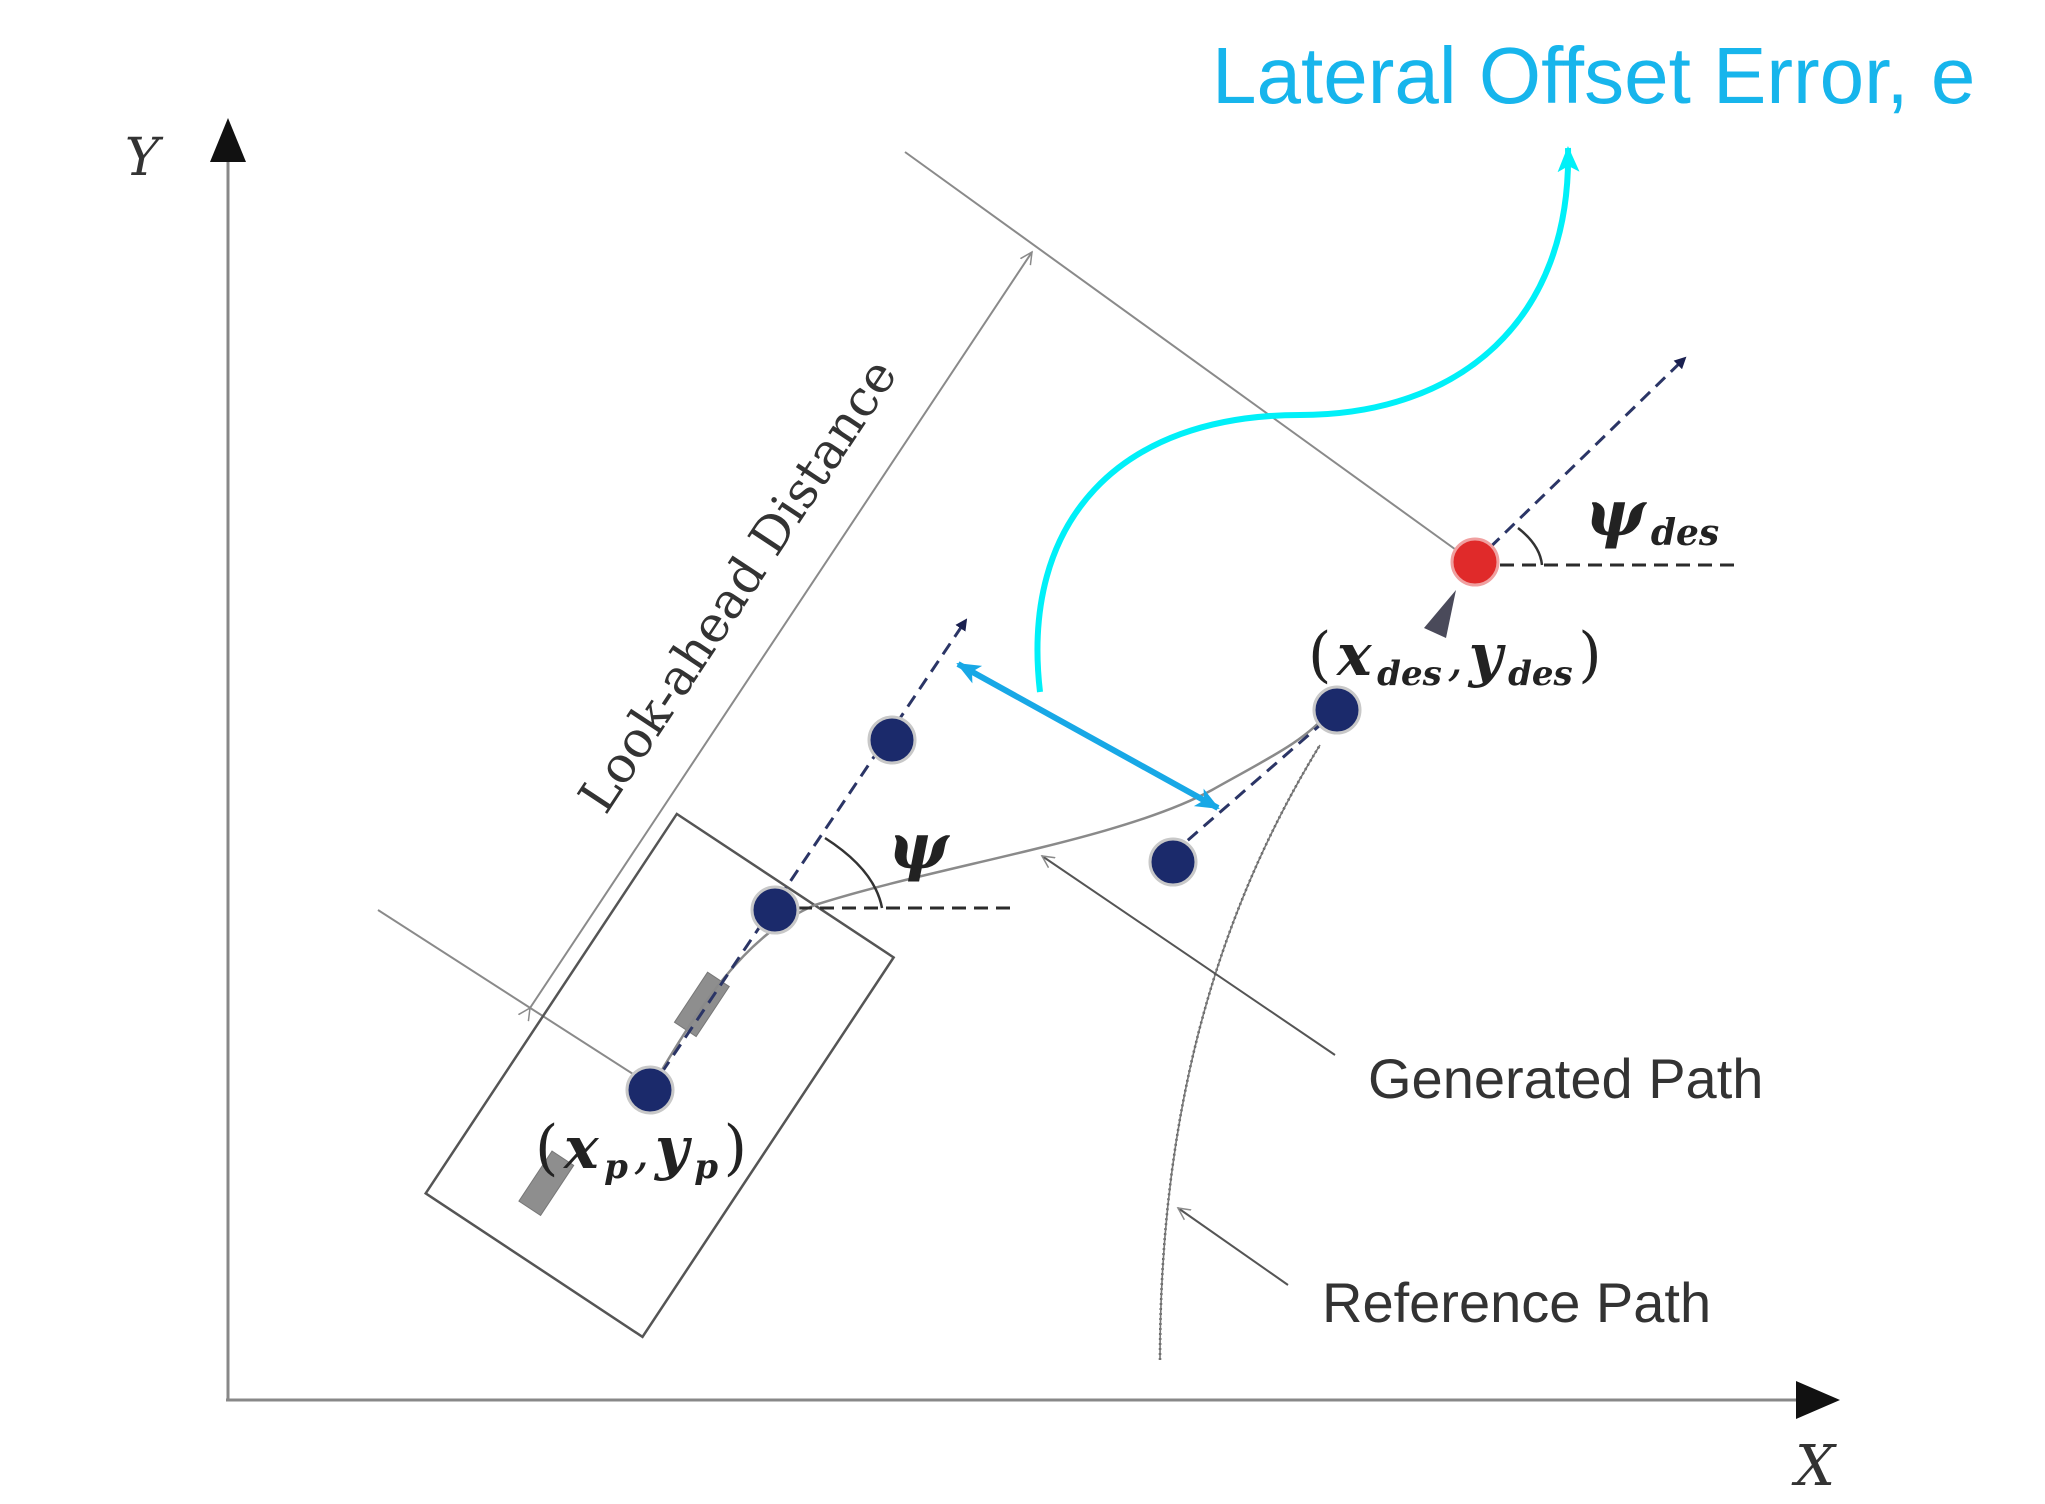 The width and height of the screenshot is (2045, 1504). I want to click on vehicle-body, so click(659, 1075).